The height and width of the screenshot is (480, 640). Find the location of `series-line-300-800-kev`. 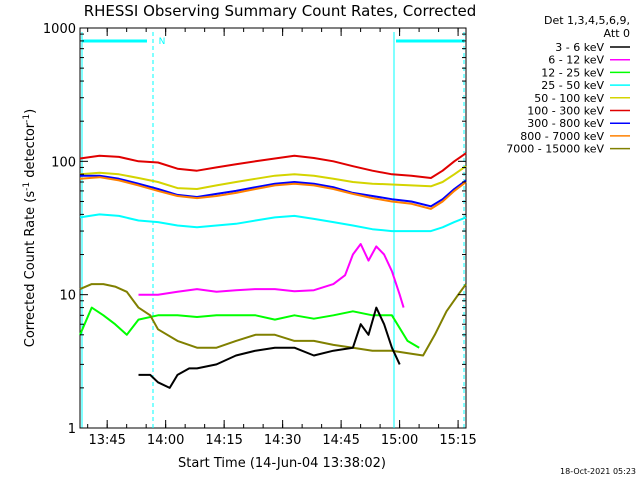

series-line-300-800-kev is located at coordinates (273, 191).